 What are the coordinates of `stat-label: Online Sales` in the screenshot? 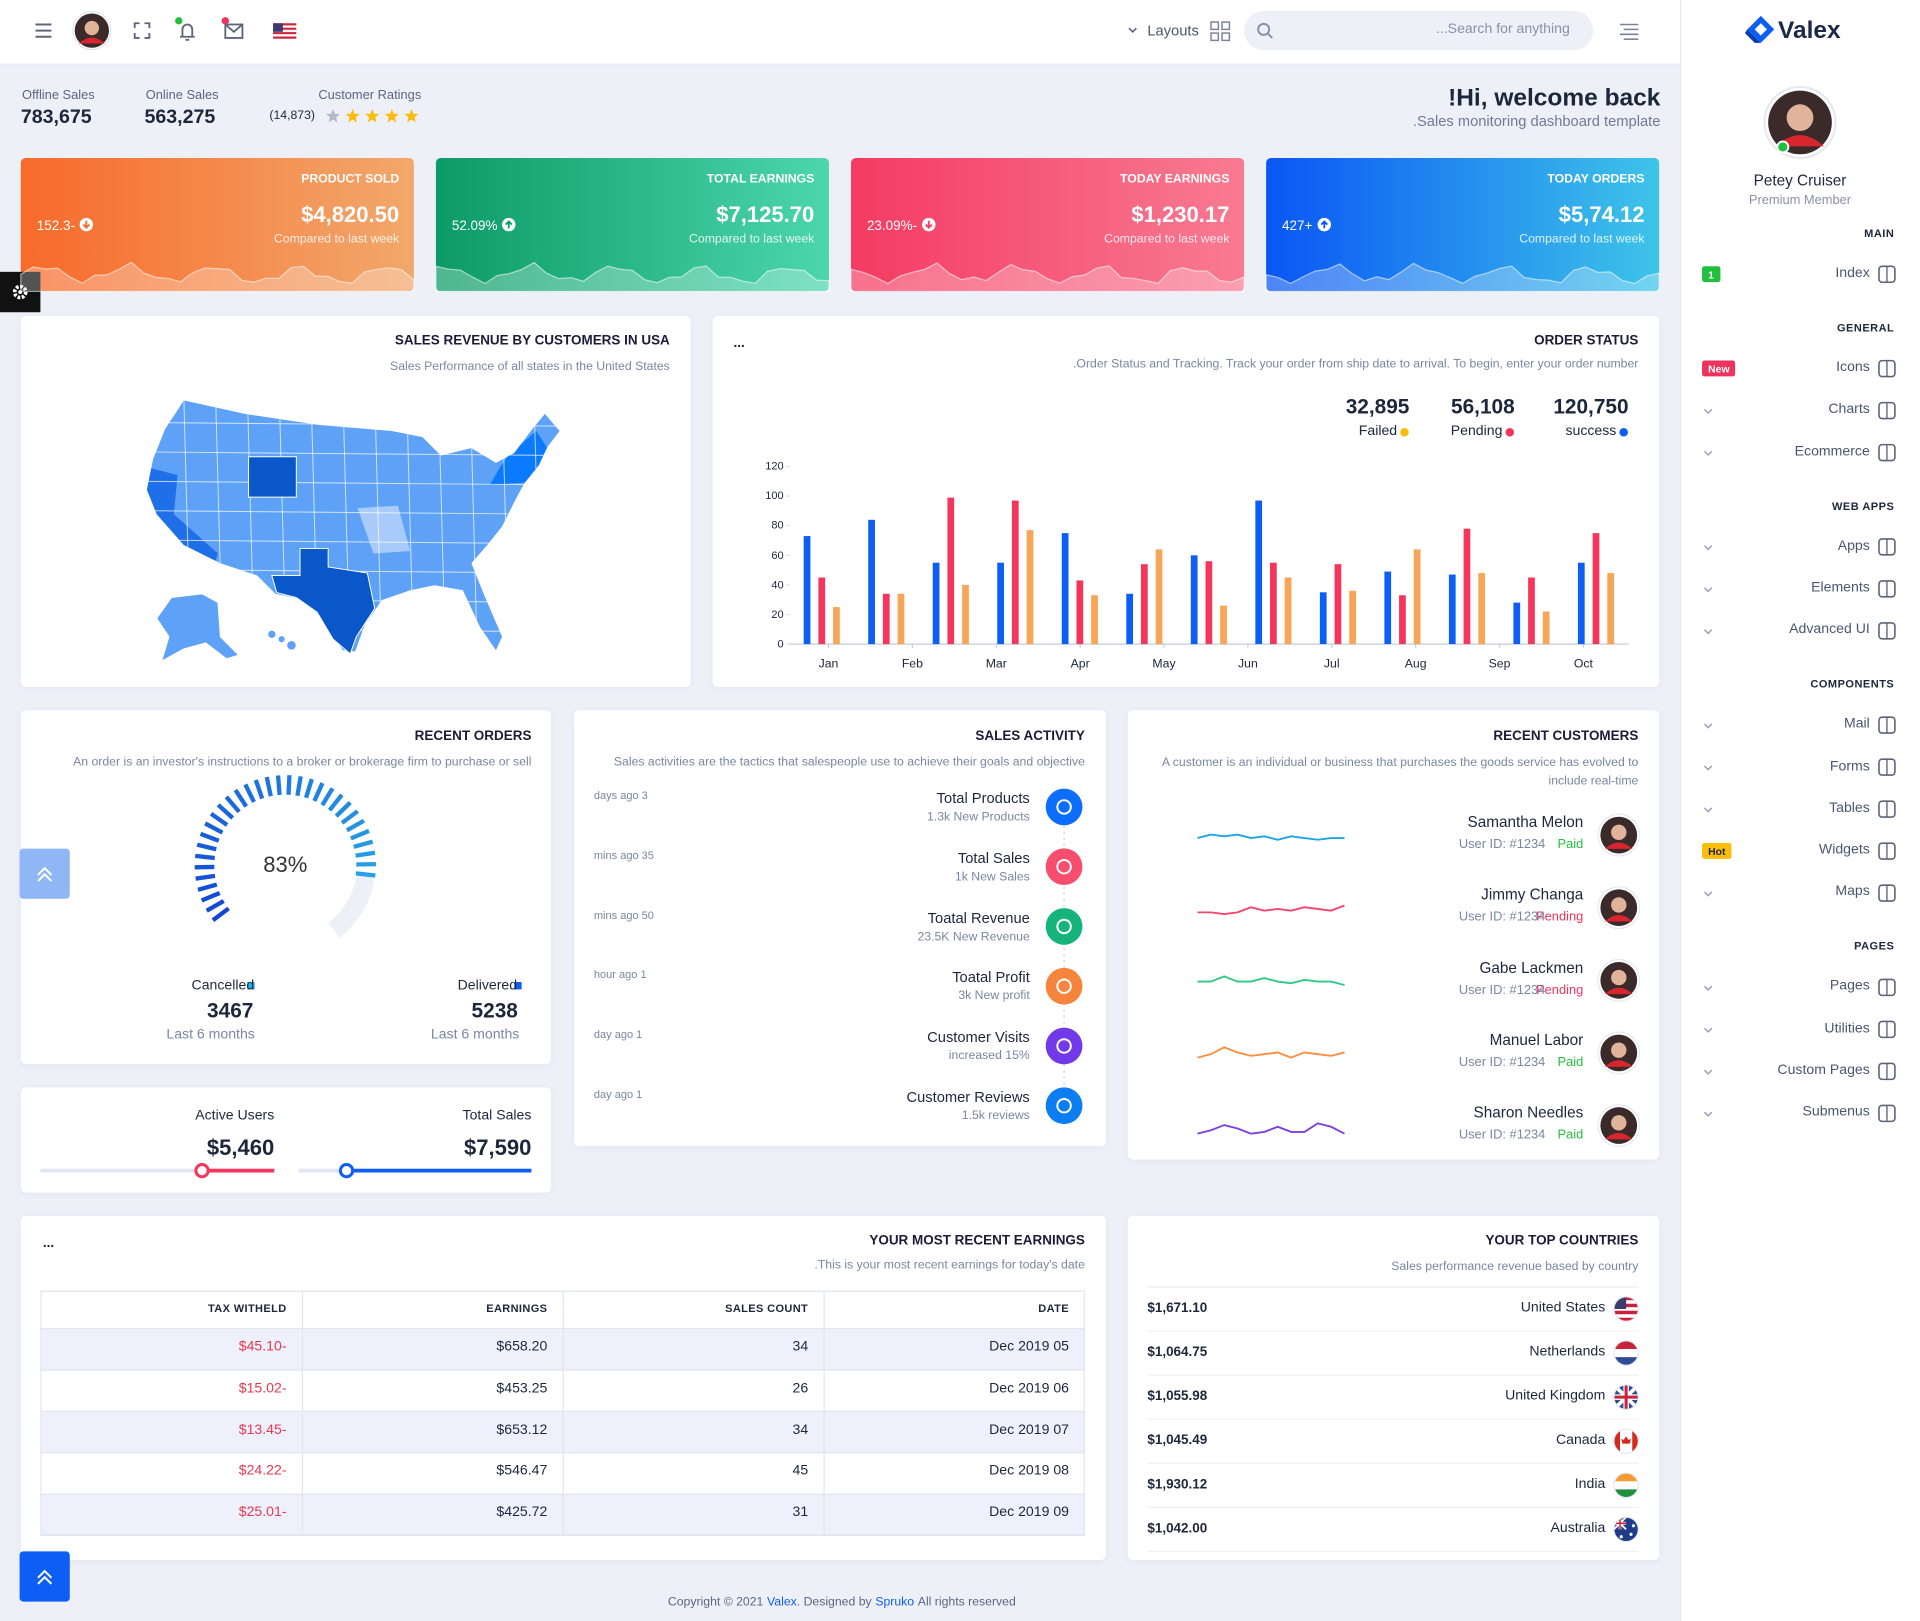 It's located at (182, 95).